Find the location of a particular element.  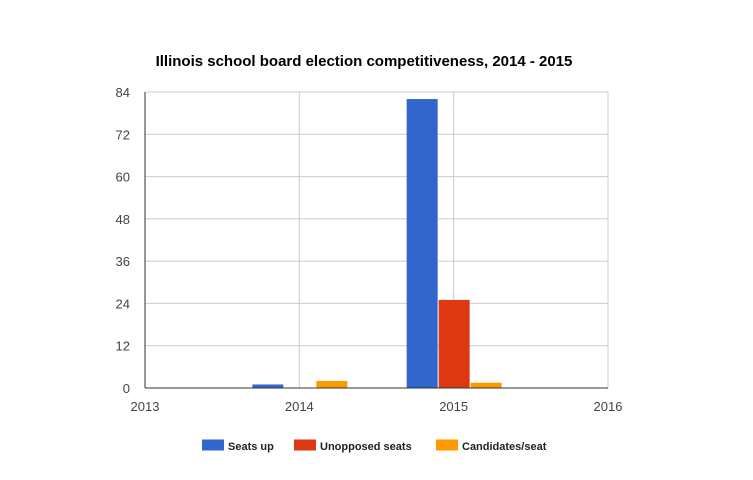

legend-item-seats-up: Seats up is located at coordinates (238, 446).